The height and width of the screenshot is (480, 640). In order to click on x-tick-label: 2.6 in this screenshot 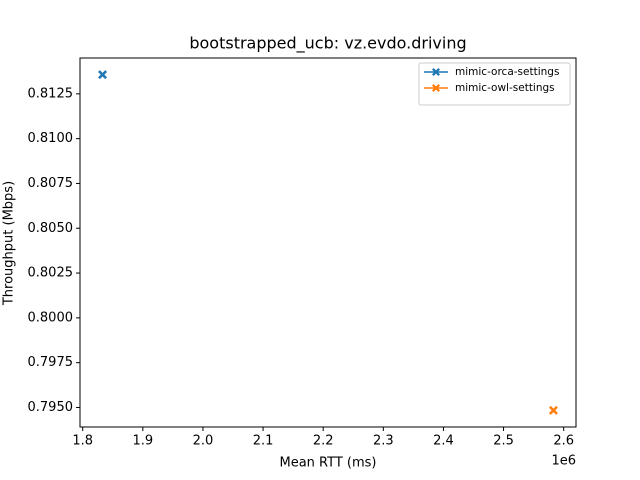, I will do `click(563, 441)`.